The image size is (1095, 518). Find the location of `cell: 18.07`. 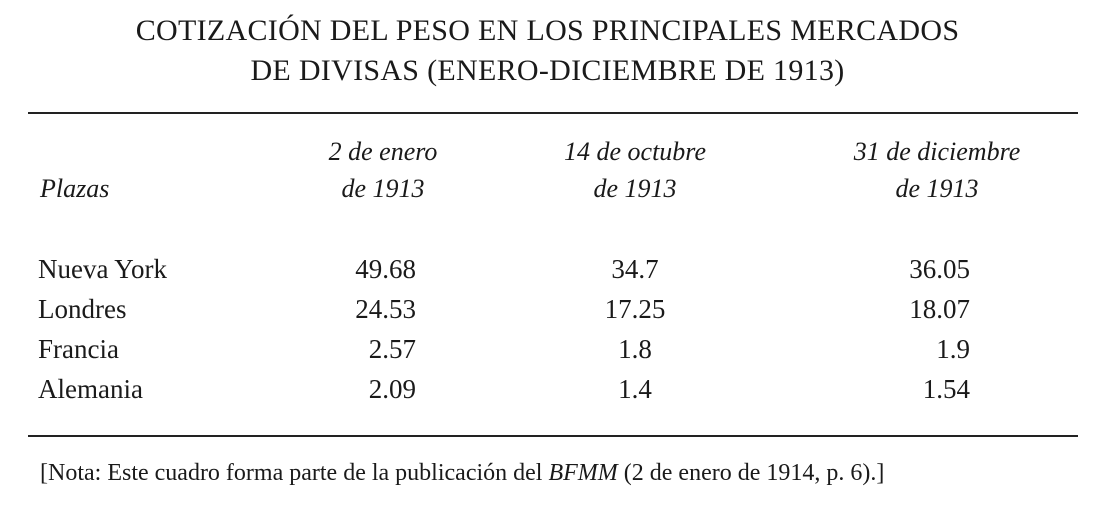

cell: 18.07 is located at coordinates (939, 309).